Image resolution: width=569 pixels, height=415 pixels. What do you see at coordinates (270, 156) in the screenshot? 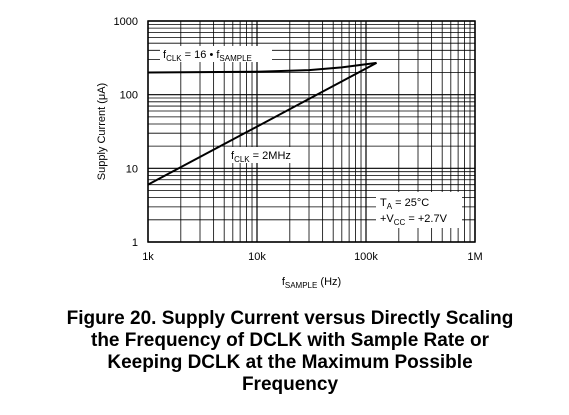
I see `series-label-part: = 2MHz` at bounding box center [270, 156].